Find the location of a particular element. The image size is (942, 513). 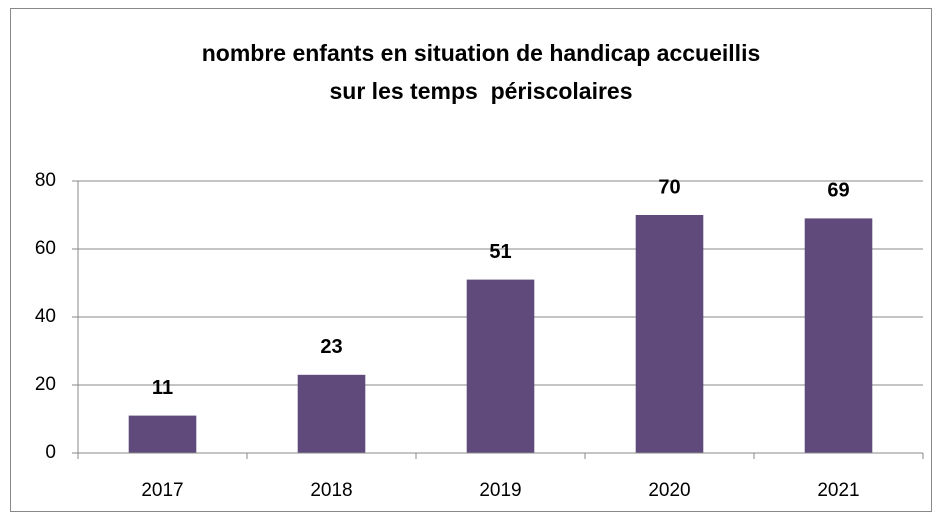

data-label: 69 is located at coordinates (838, 191).